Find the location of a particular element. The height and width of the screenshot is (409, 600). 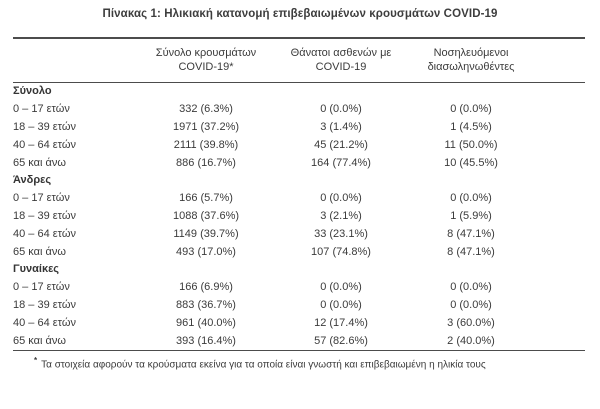

intubated-cell: 3 (60.0%) is located at coordinates (471, 323).